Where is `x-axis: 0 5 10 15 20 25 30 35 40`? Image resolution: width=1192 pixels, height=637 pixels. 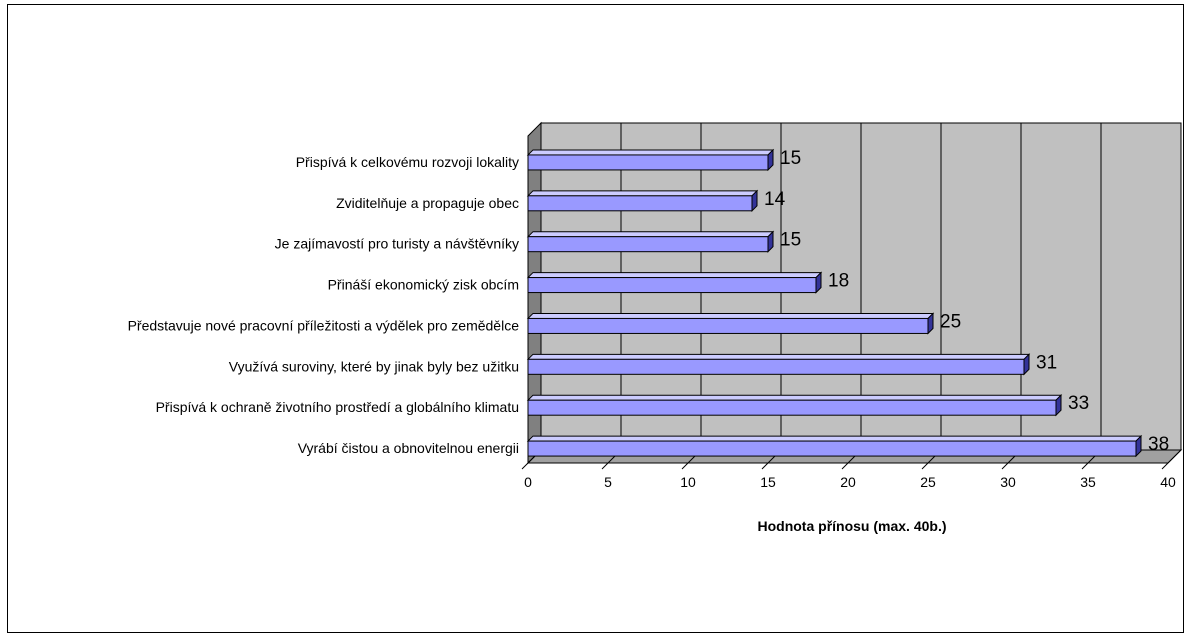
x-axis: 0 5 10 15 20 25 30 35 40 is located at coordinates (848, 476).